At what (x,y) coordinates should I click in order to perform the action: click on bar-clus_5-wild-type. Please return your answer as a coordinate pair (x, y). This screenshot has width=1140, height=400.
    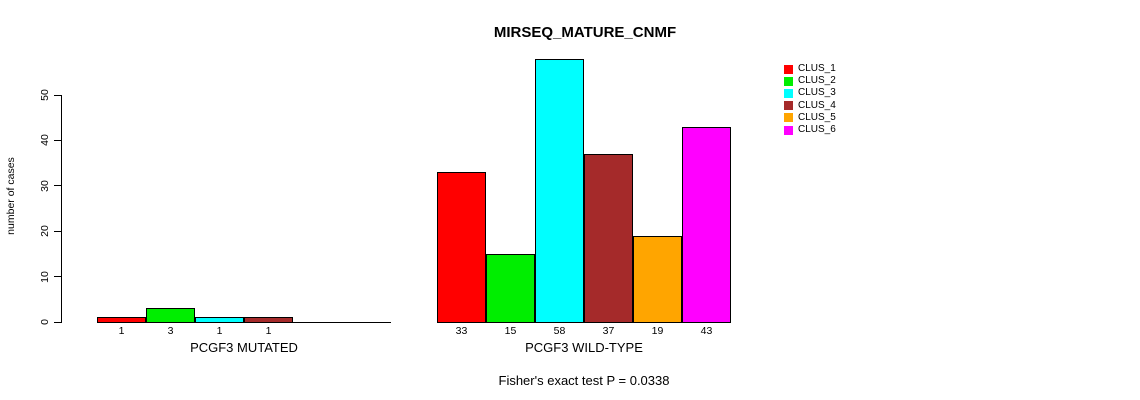
    Looking at the image, I should click on (657, 279).